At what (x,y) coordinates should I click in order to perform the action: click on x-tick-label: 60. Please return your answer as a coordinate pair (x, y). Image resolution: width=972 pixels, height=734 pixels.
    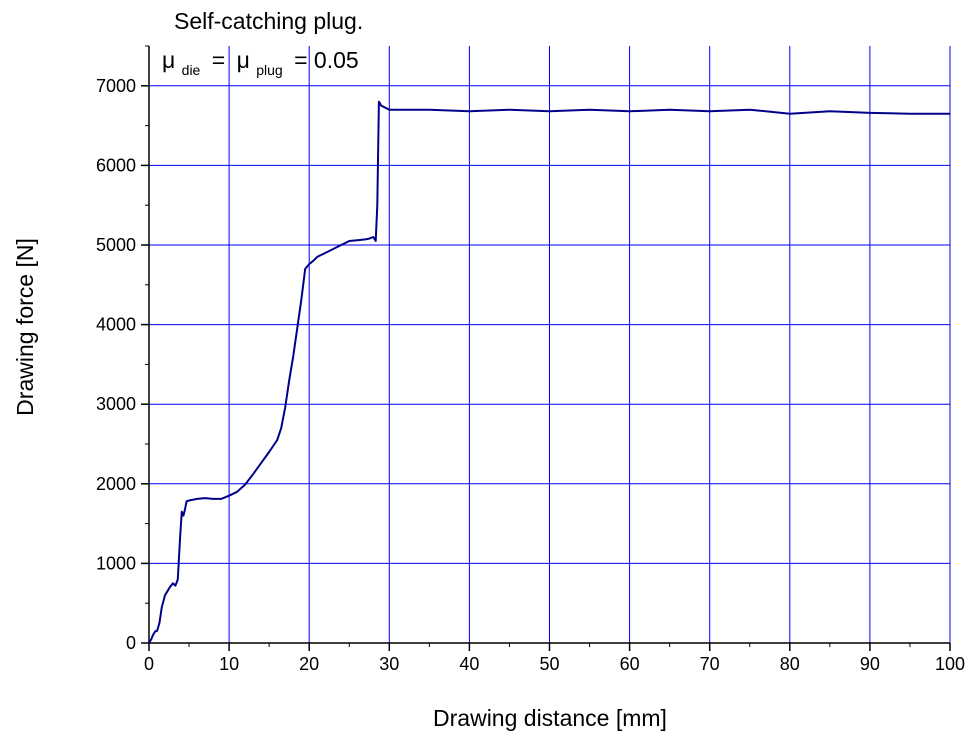
    Looking at the image, I should click on (630, 664).